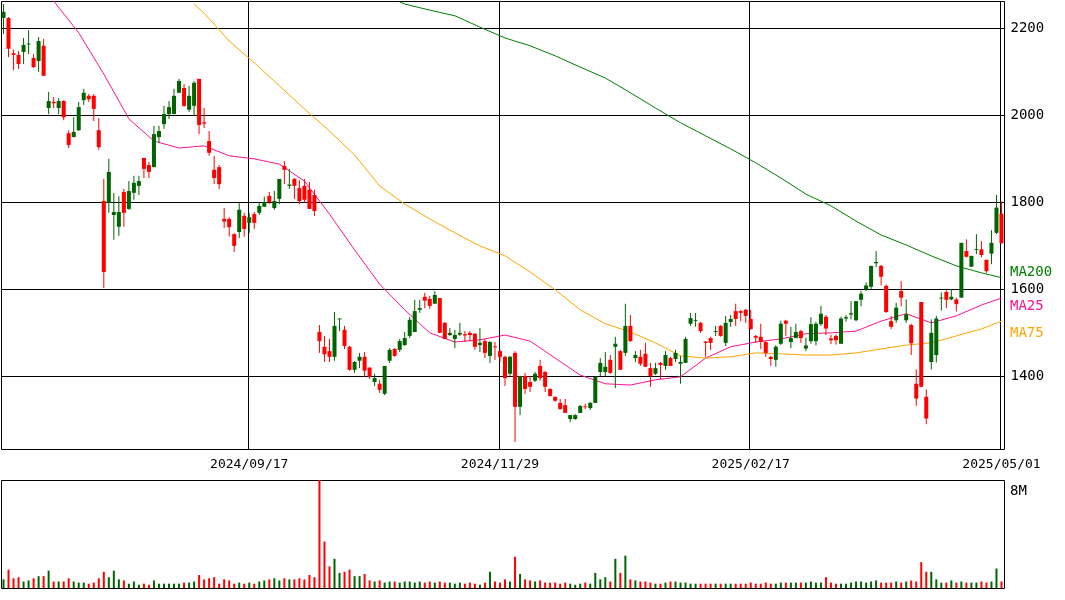 Image resolution: width=1065 pixels, height=600 pixels. Describe the element at coordinates (1001, 463) in the screenshot. I see `x-tick-label: 2025/05/01` at that location.